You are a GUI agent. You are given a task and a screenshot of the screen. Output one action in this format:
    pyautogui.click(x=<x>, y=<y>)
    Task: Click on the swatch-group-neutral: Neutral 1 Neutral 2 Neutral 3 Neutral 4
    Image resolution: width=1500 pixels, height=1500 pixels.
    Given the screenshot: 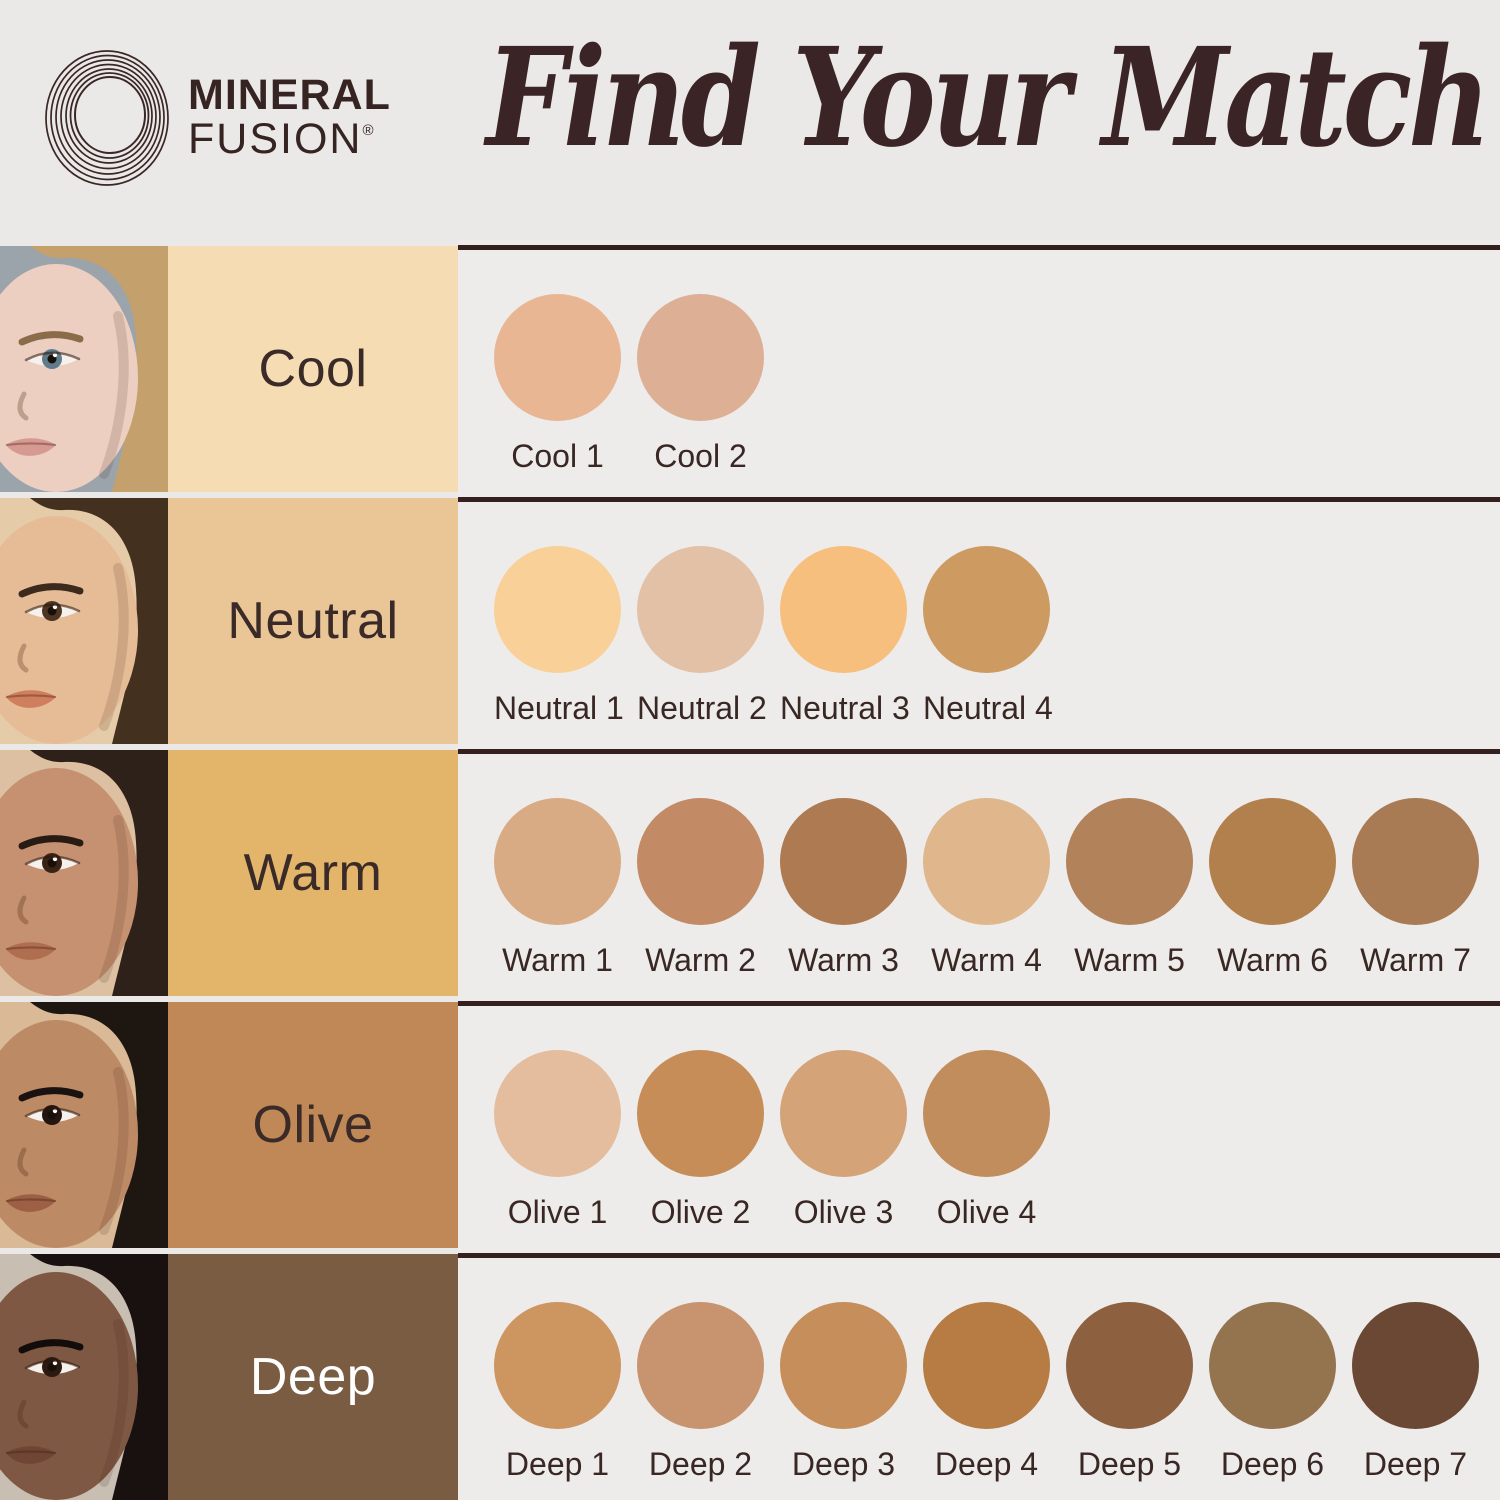 What is the action you would take?
    pyautogui.click(x=979, y=609)
    